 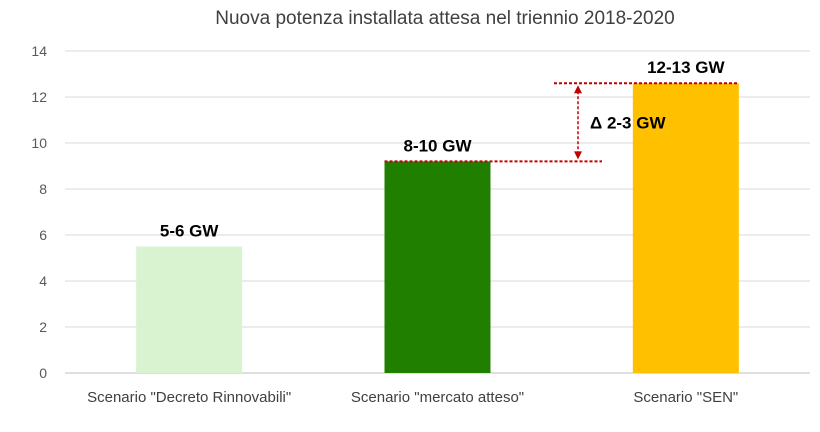 What do you see at coordinates (43, 327) in the screenshot?
I see `y-tick-label: 2` at bounding box center [43, 327].